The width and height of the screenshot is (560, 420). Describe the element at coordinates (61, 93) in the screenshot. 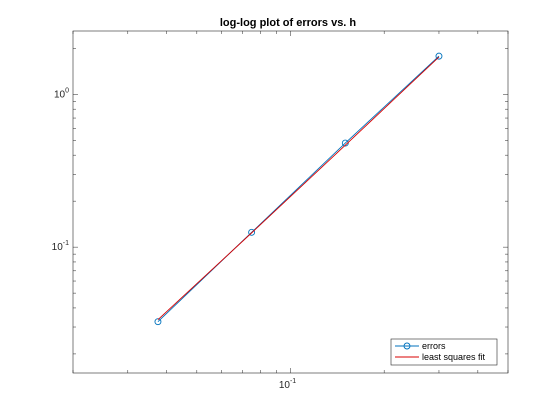

I see `y-tick-label: 10⁰` at that location.